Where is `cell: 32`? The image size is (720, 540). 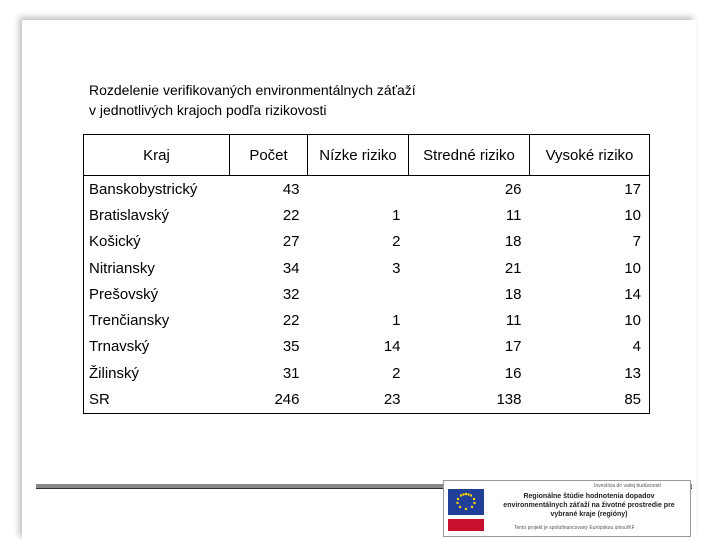 cell: 32 is located at coordinates (291, 294).